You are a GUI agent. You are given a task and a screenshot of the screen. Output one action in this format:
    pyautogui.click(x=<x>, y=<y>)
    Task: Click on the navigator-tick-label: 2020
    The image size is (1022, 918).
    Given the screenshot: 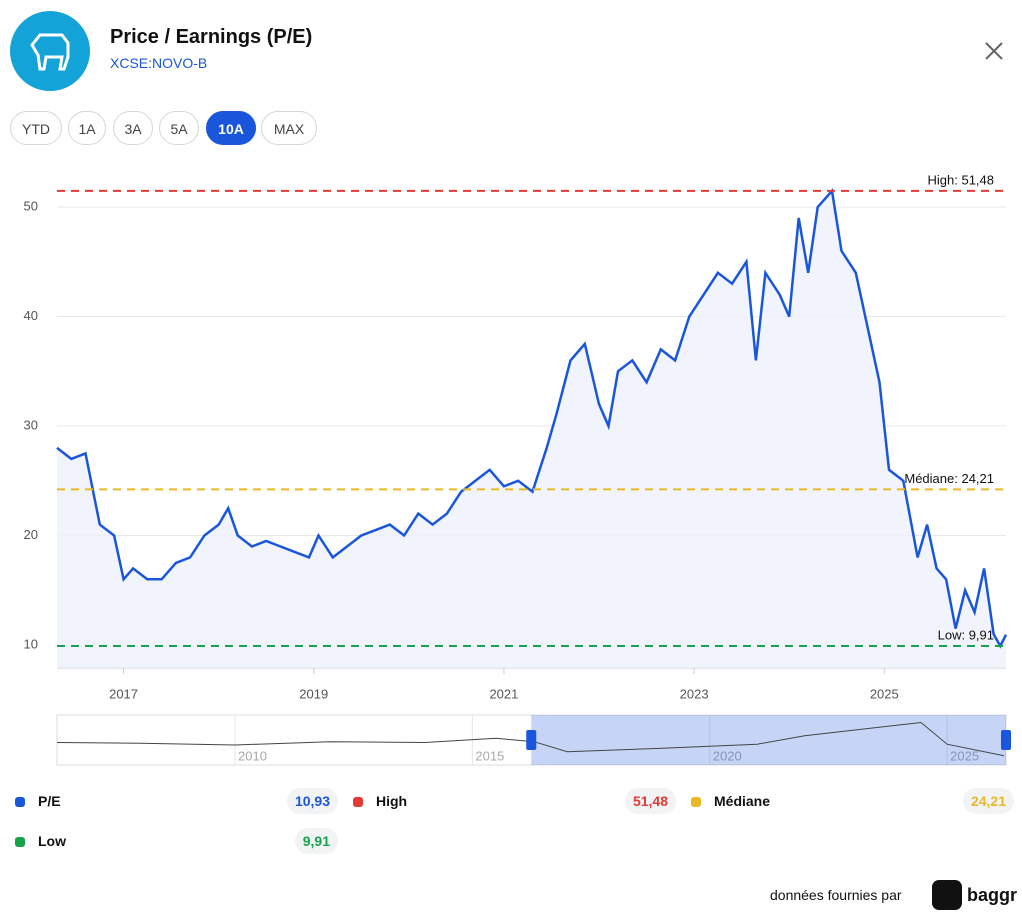 What is the action you would take?
    pyautogui.click(x=727, y=755)
    